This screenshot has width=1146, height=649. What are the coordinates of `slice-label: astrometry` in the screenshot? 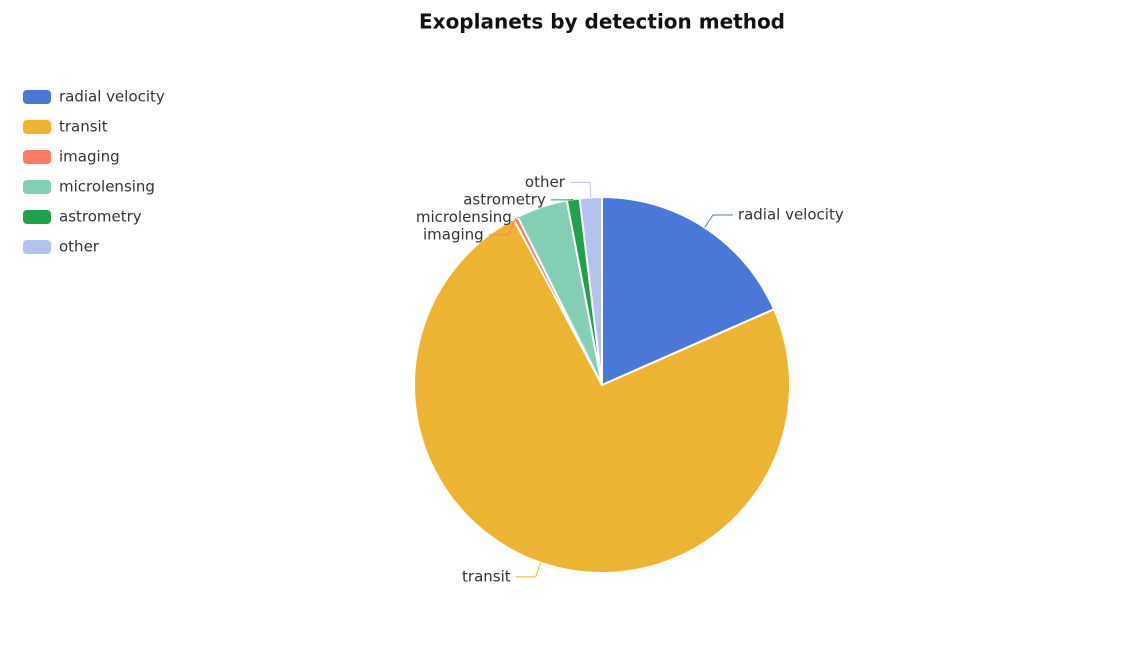 It's located at (504, 199).